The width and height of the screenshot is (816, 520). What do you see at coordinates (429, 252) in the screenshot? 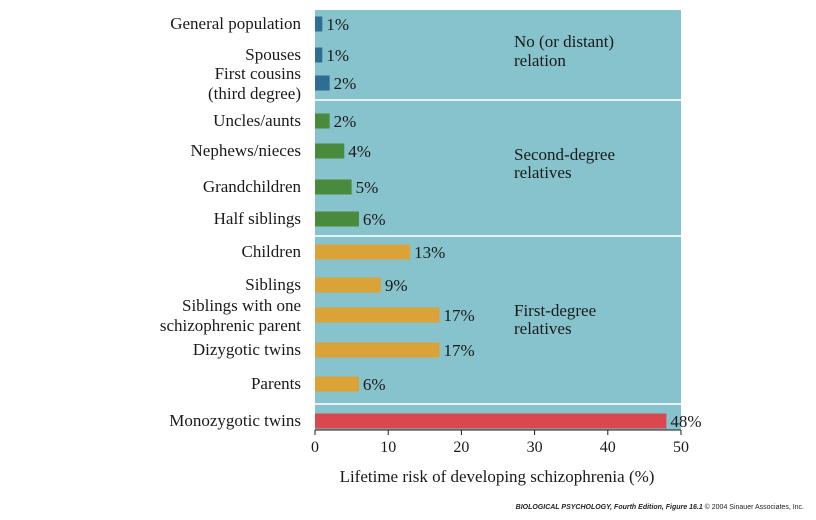
I see `bar-value-label: 13%` at bounding box center [429, 252].